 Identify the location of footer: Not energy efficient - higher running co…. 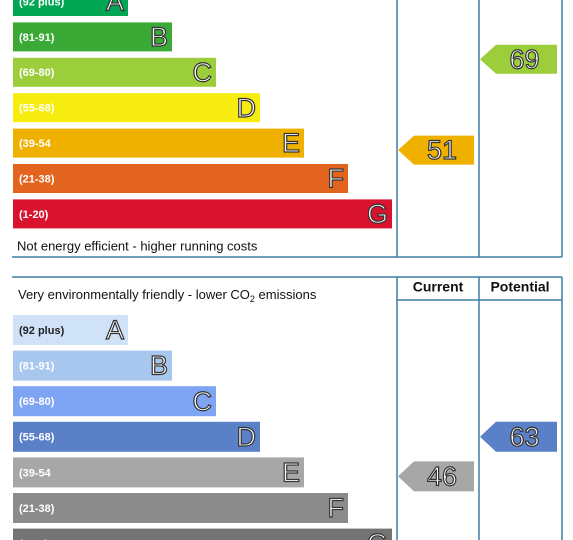
(137, 245).